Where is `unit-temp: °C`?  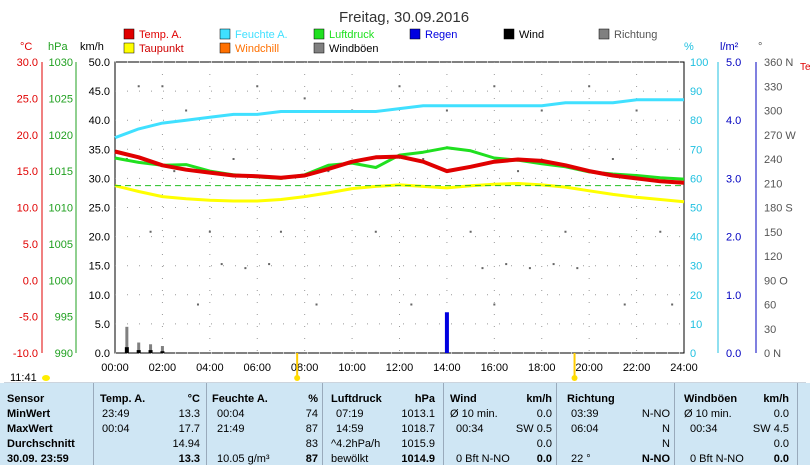
unit-temp: °C is located at coordinates (193, 399).